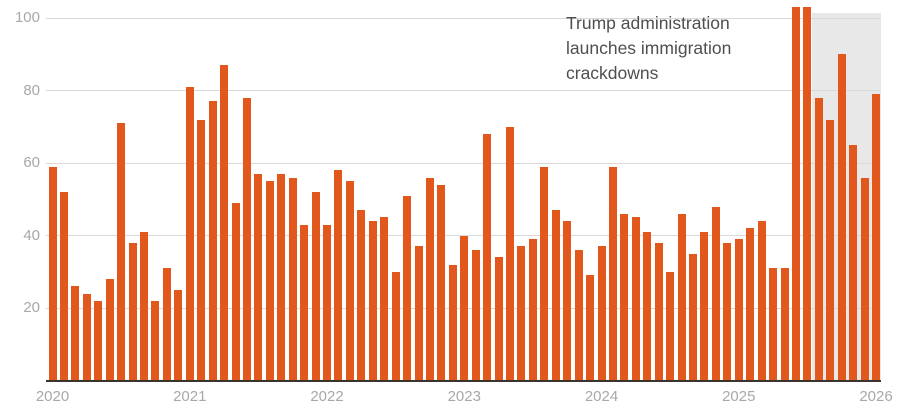 The height and width of the screenshot is (413, 902). Describe the element at coordinates (612, 73) in the screenshot. I see `annotation-line-3: crackdowns` at that location.